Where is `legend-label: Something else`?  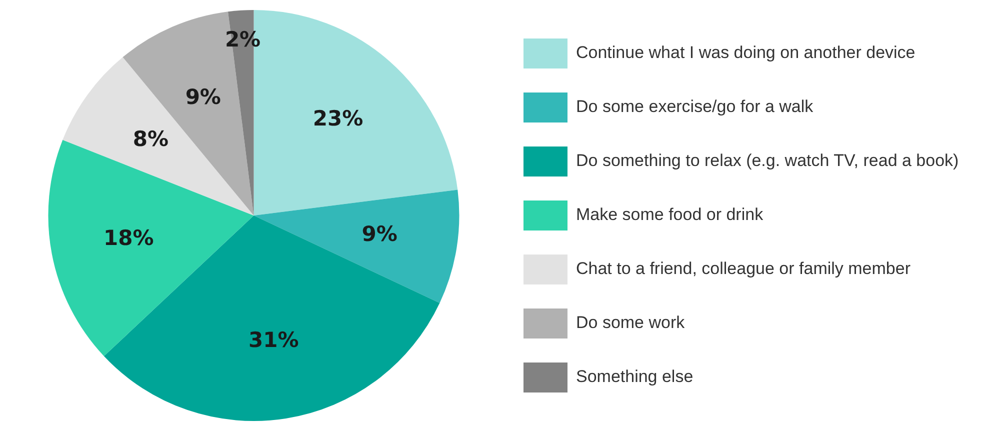
legend-label: Something else is located at coordinates (635, 376).